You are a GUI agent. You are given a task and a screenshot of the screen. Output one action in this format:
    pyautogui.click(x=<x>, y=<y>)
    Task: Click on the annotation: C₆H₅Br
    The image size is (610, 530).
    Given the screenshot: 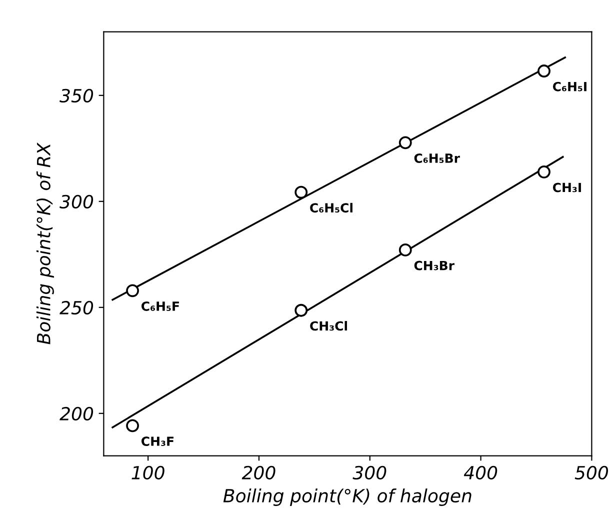 What is the action you would take?
    pyautogui.click(x=437, y=158)
    